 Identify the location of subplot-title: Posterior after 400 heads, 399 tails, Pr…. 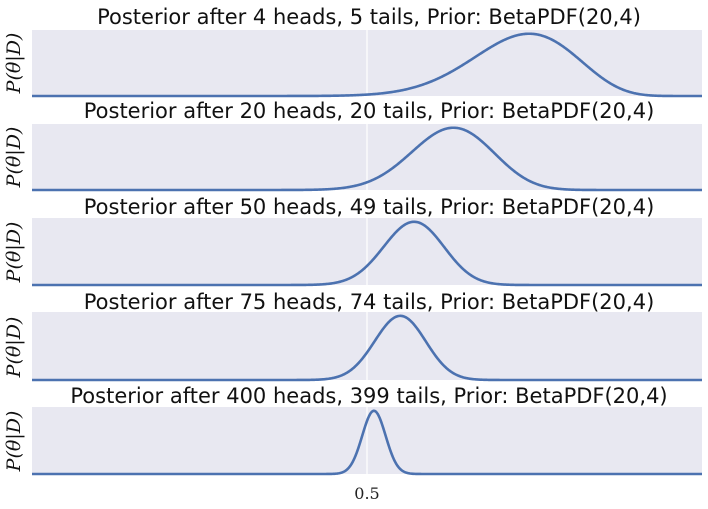
(368, 396).